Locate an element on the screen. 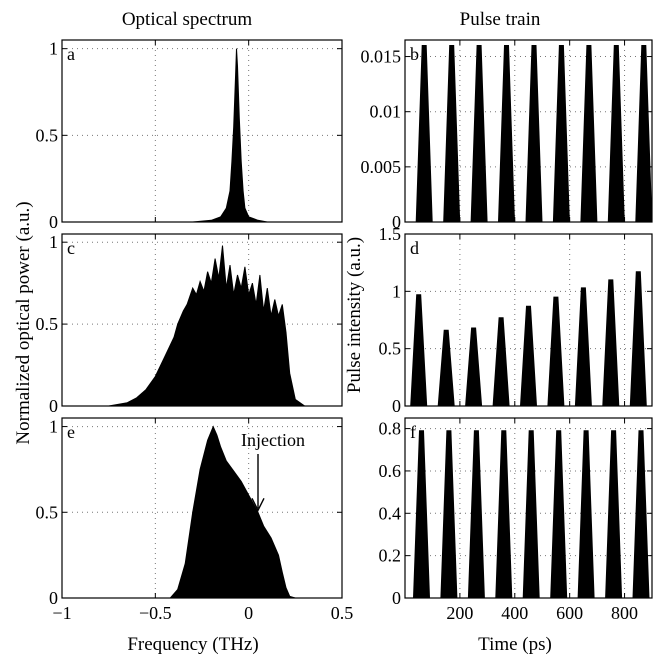 This screenshot has width=661, height=656. x-tick-label: −0.5 is located at coordinates (155, 613).